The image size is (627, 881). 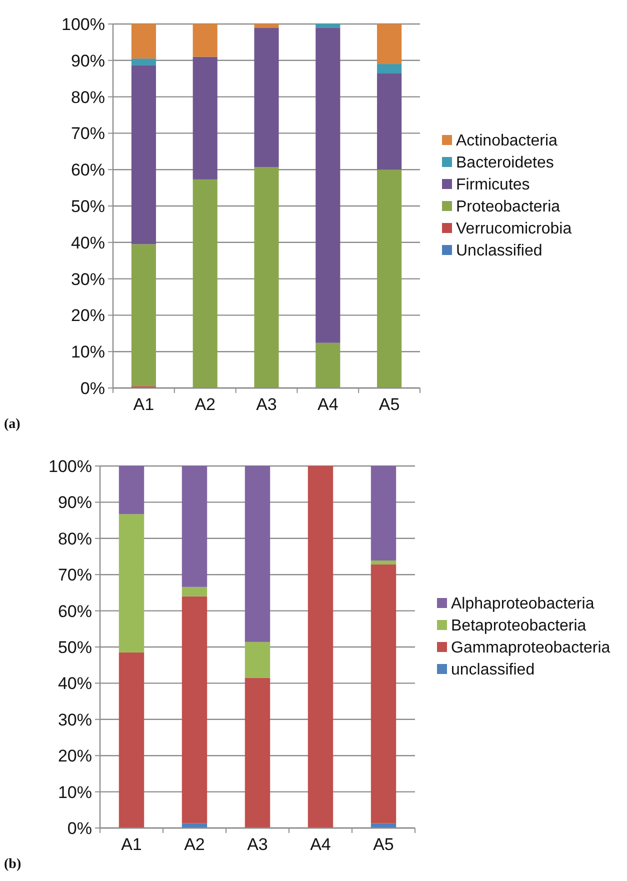 I want to click on legend-label: Actinobacteria, so click(x=507, y=141).